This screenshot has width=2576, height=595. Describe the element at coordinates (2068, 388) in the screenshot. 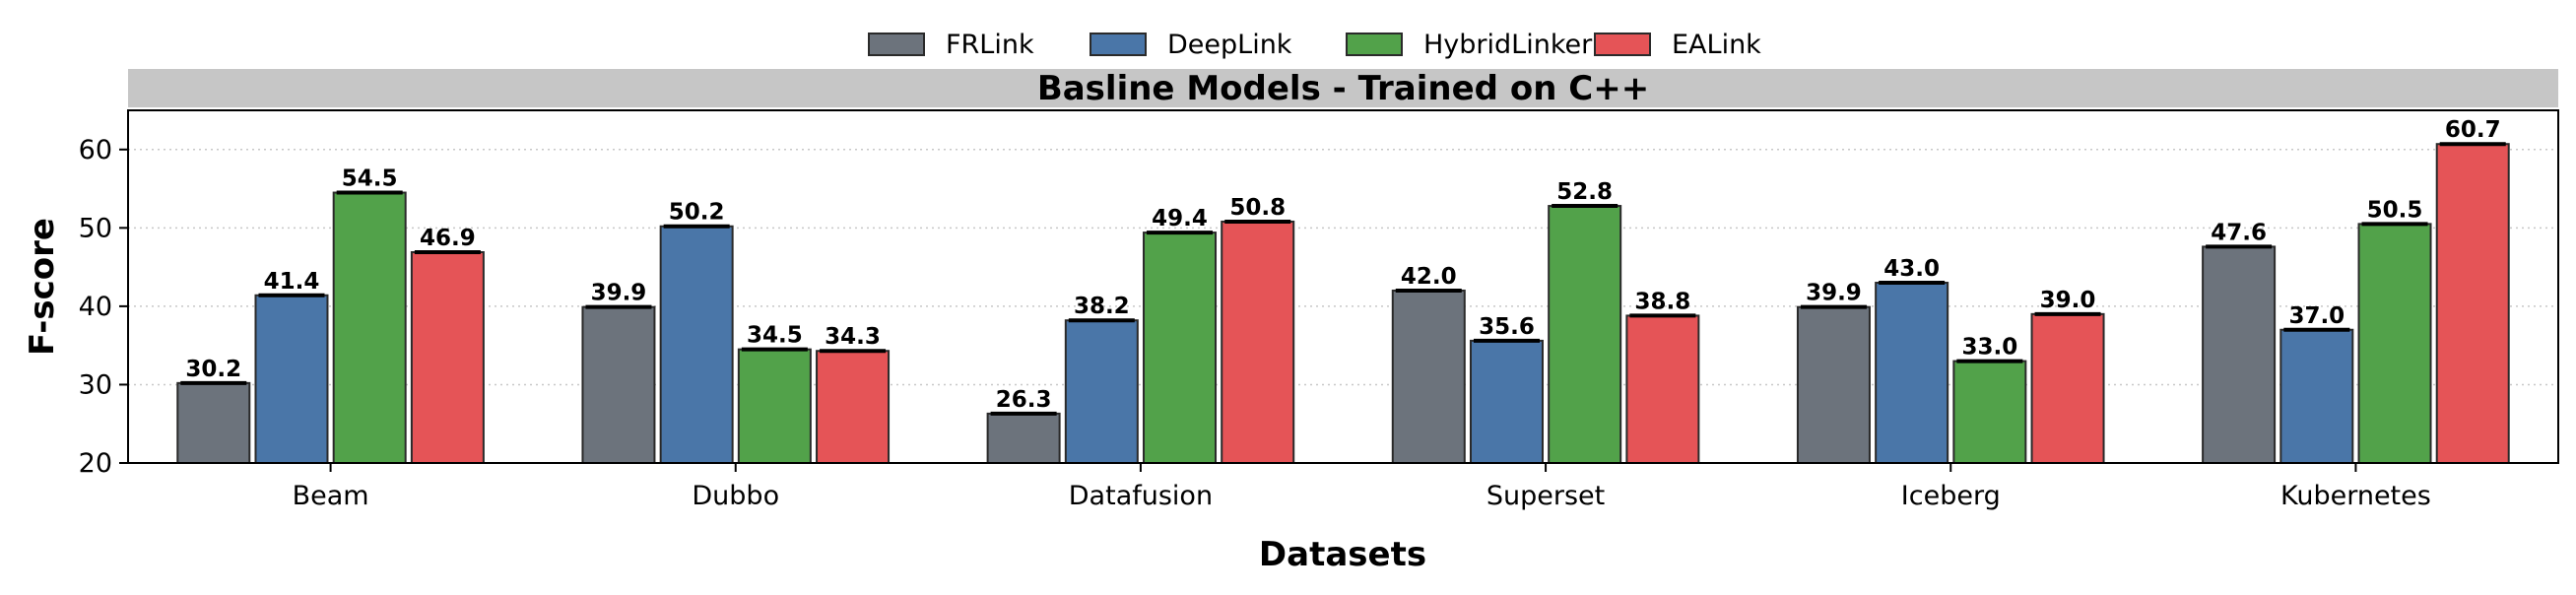

I see `bar-ealink-iceberg` at that location.